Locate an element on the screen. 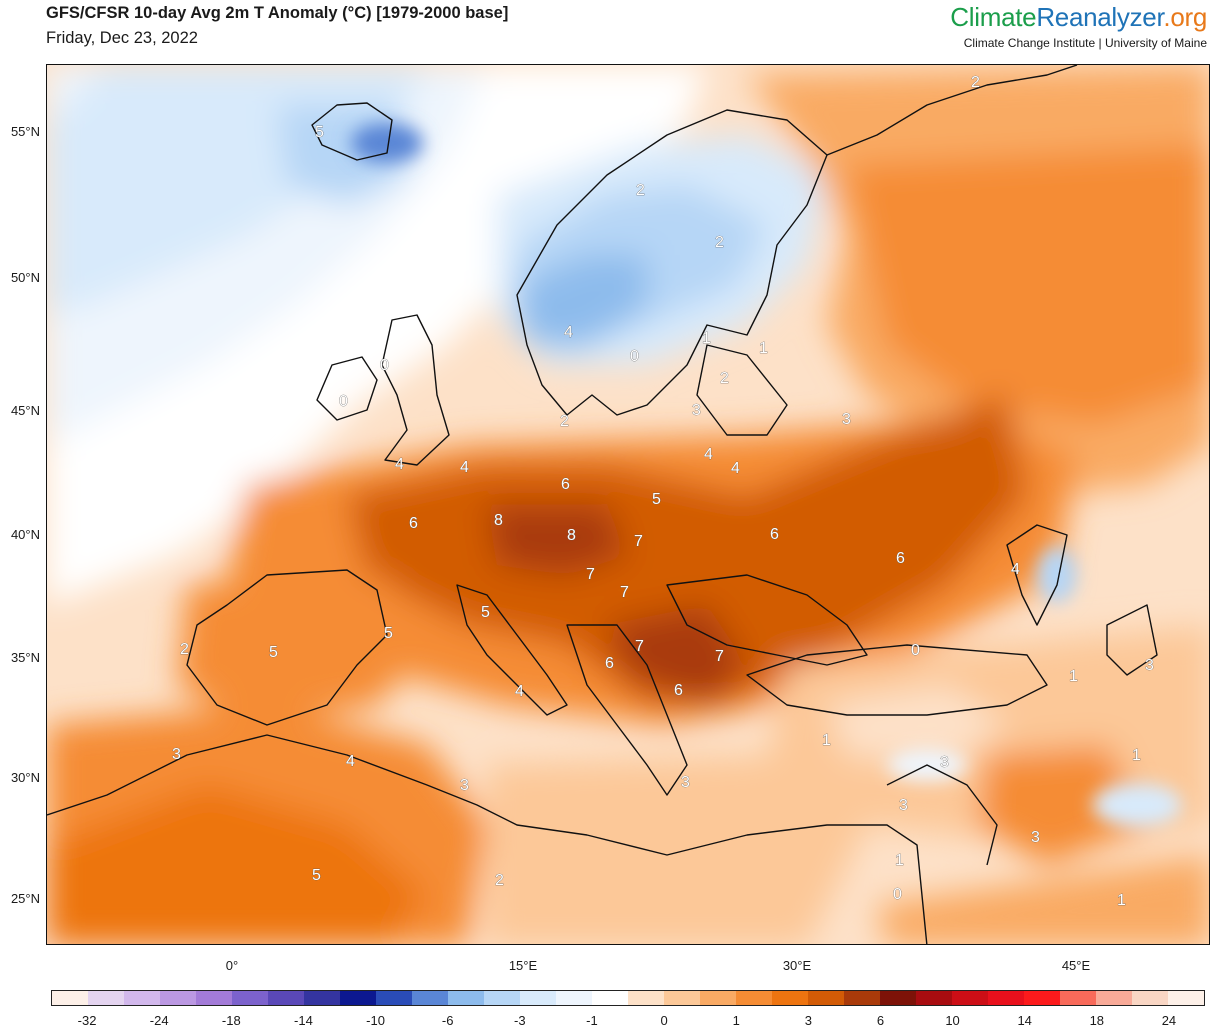 Image resolution: width=1215 pixels, height=1033 pixels. map-date: Friday, Dec 23, 2022 is located at coordinates (122, 38).